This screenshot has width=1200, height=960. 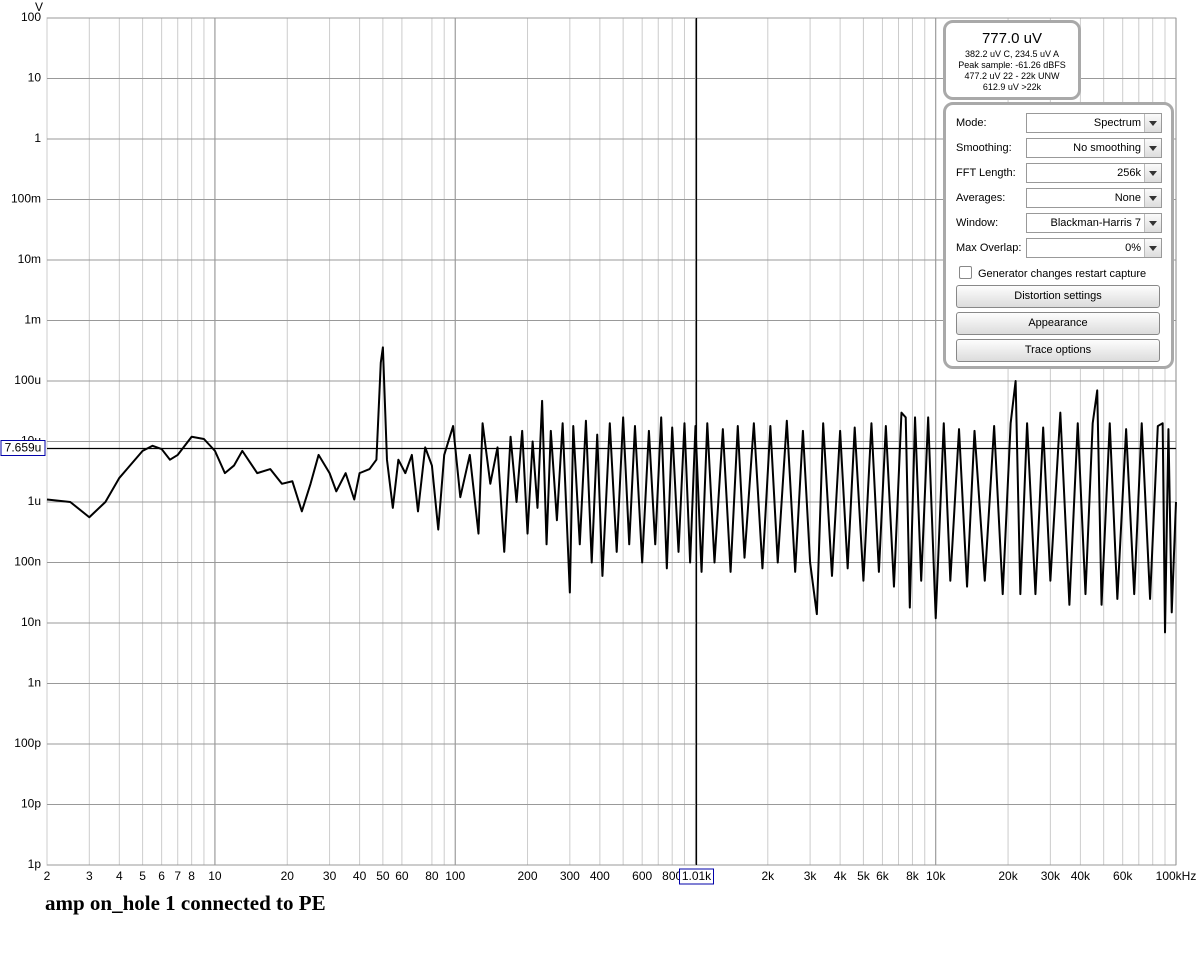 What do you see at coordinates (1094, 198) in the screenshot?
I see `dropdown: None` at bounding box center [1094, 198].